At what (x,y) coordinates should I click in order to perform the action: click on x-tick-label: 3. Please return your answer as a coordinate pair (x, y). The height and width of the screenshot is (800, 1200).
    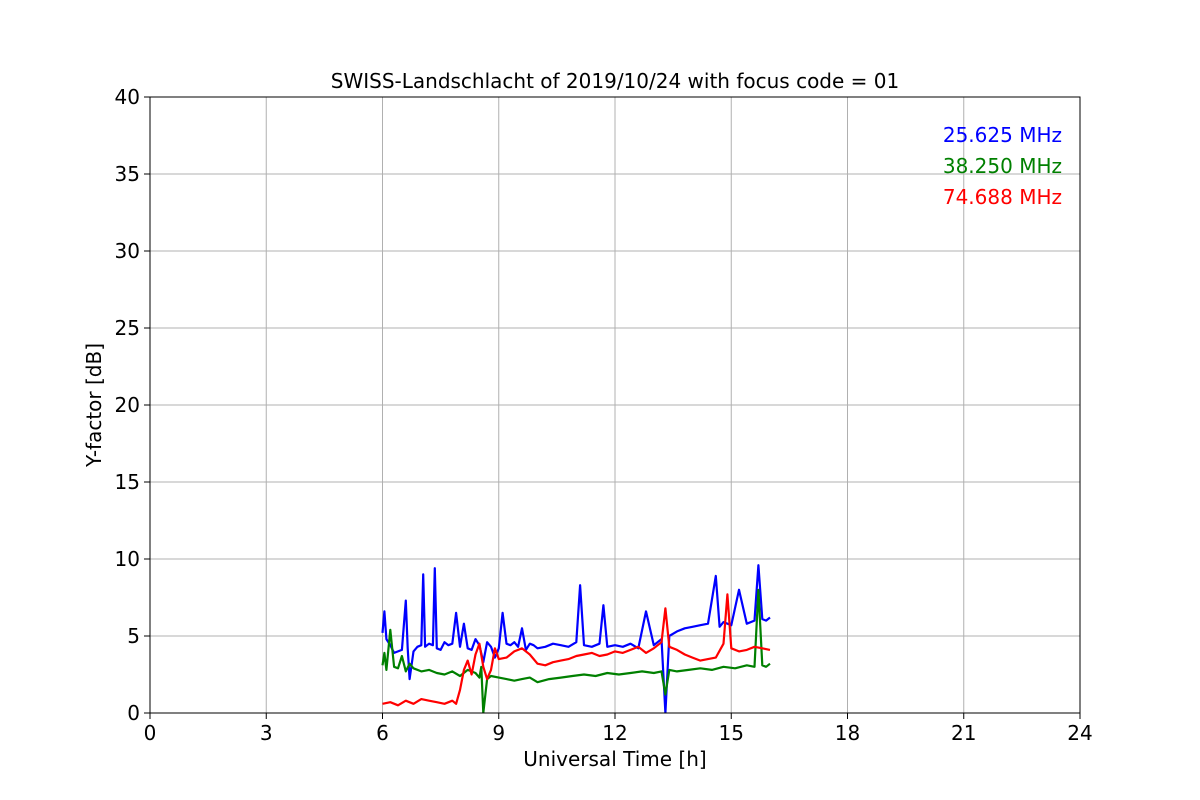
    Looking at the image, I should click on (266, 733).